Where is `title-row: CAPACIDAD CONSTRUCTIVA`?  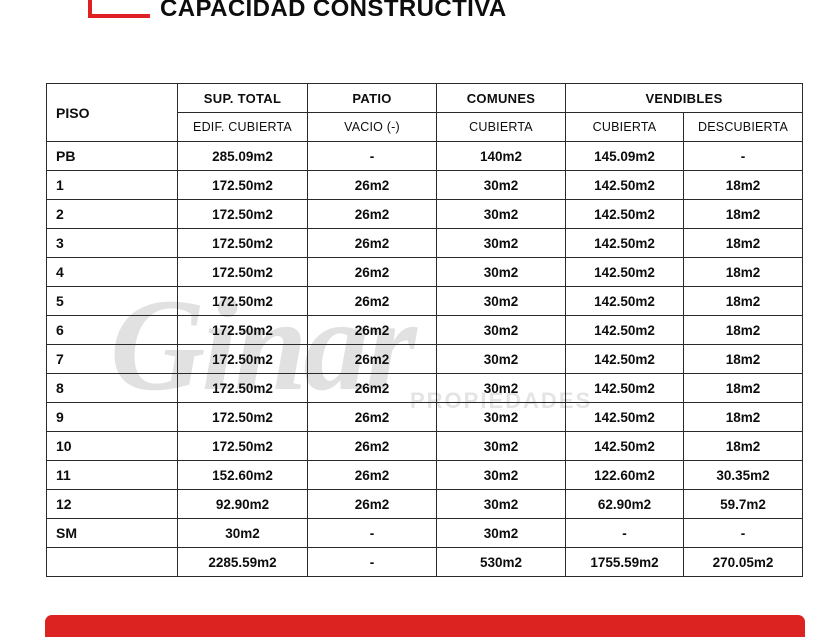
title-row: CAPACIDAD CONSTRUCTIVA is located at coordinates (420, 16).